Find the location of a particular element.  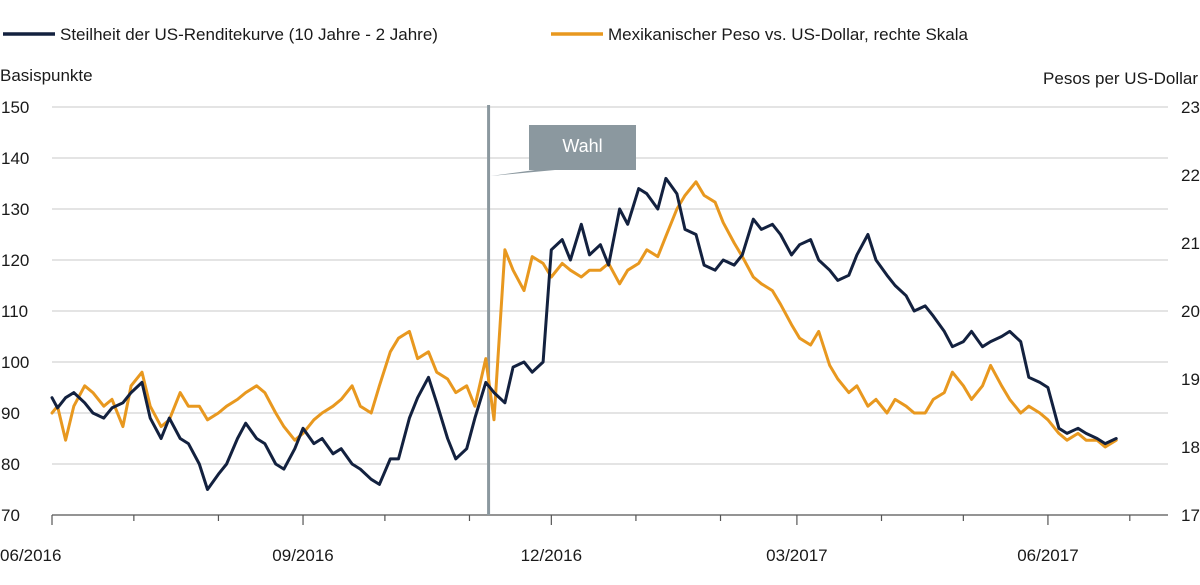

right-tick-label-20: 20 is located at coordinates (1190, 311).